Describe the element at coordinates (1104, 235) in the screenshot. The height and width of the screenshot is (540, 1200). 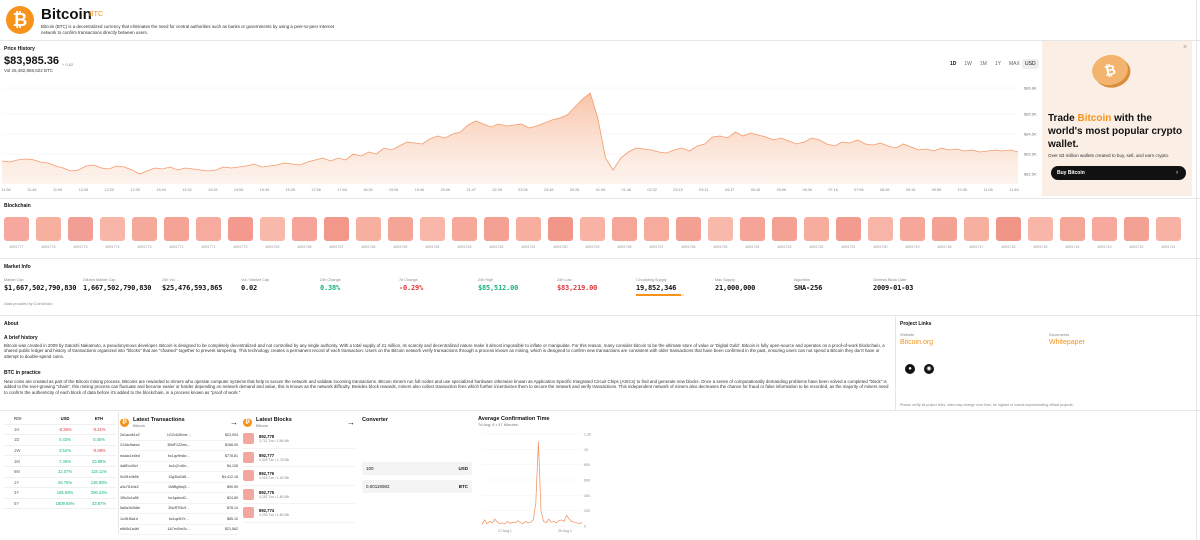
I see `block-card: #891743` at that location.